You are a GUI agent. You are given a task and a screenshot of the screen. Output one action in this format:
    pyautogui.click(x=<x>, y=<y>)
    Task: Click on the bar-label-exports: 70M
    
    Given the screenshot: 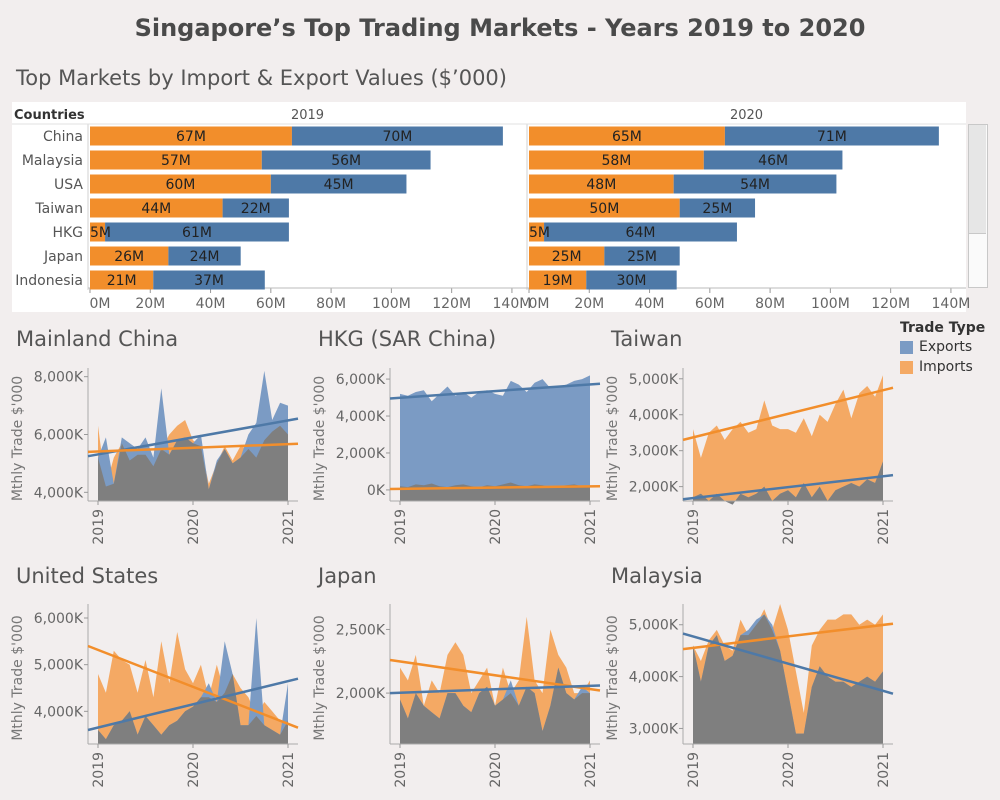 What is the action you would take?
    pyautogui.click(x=397, y=137)
    